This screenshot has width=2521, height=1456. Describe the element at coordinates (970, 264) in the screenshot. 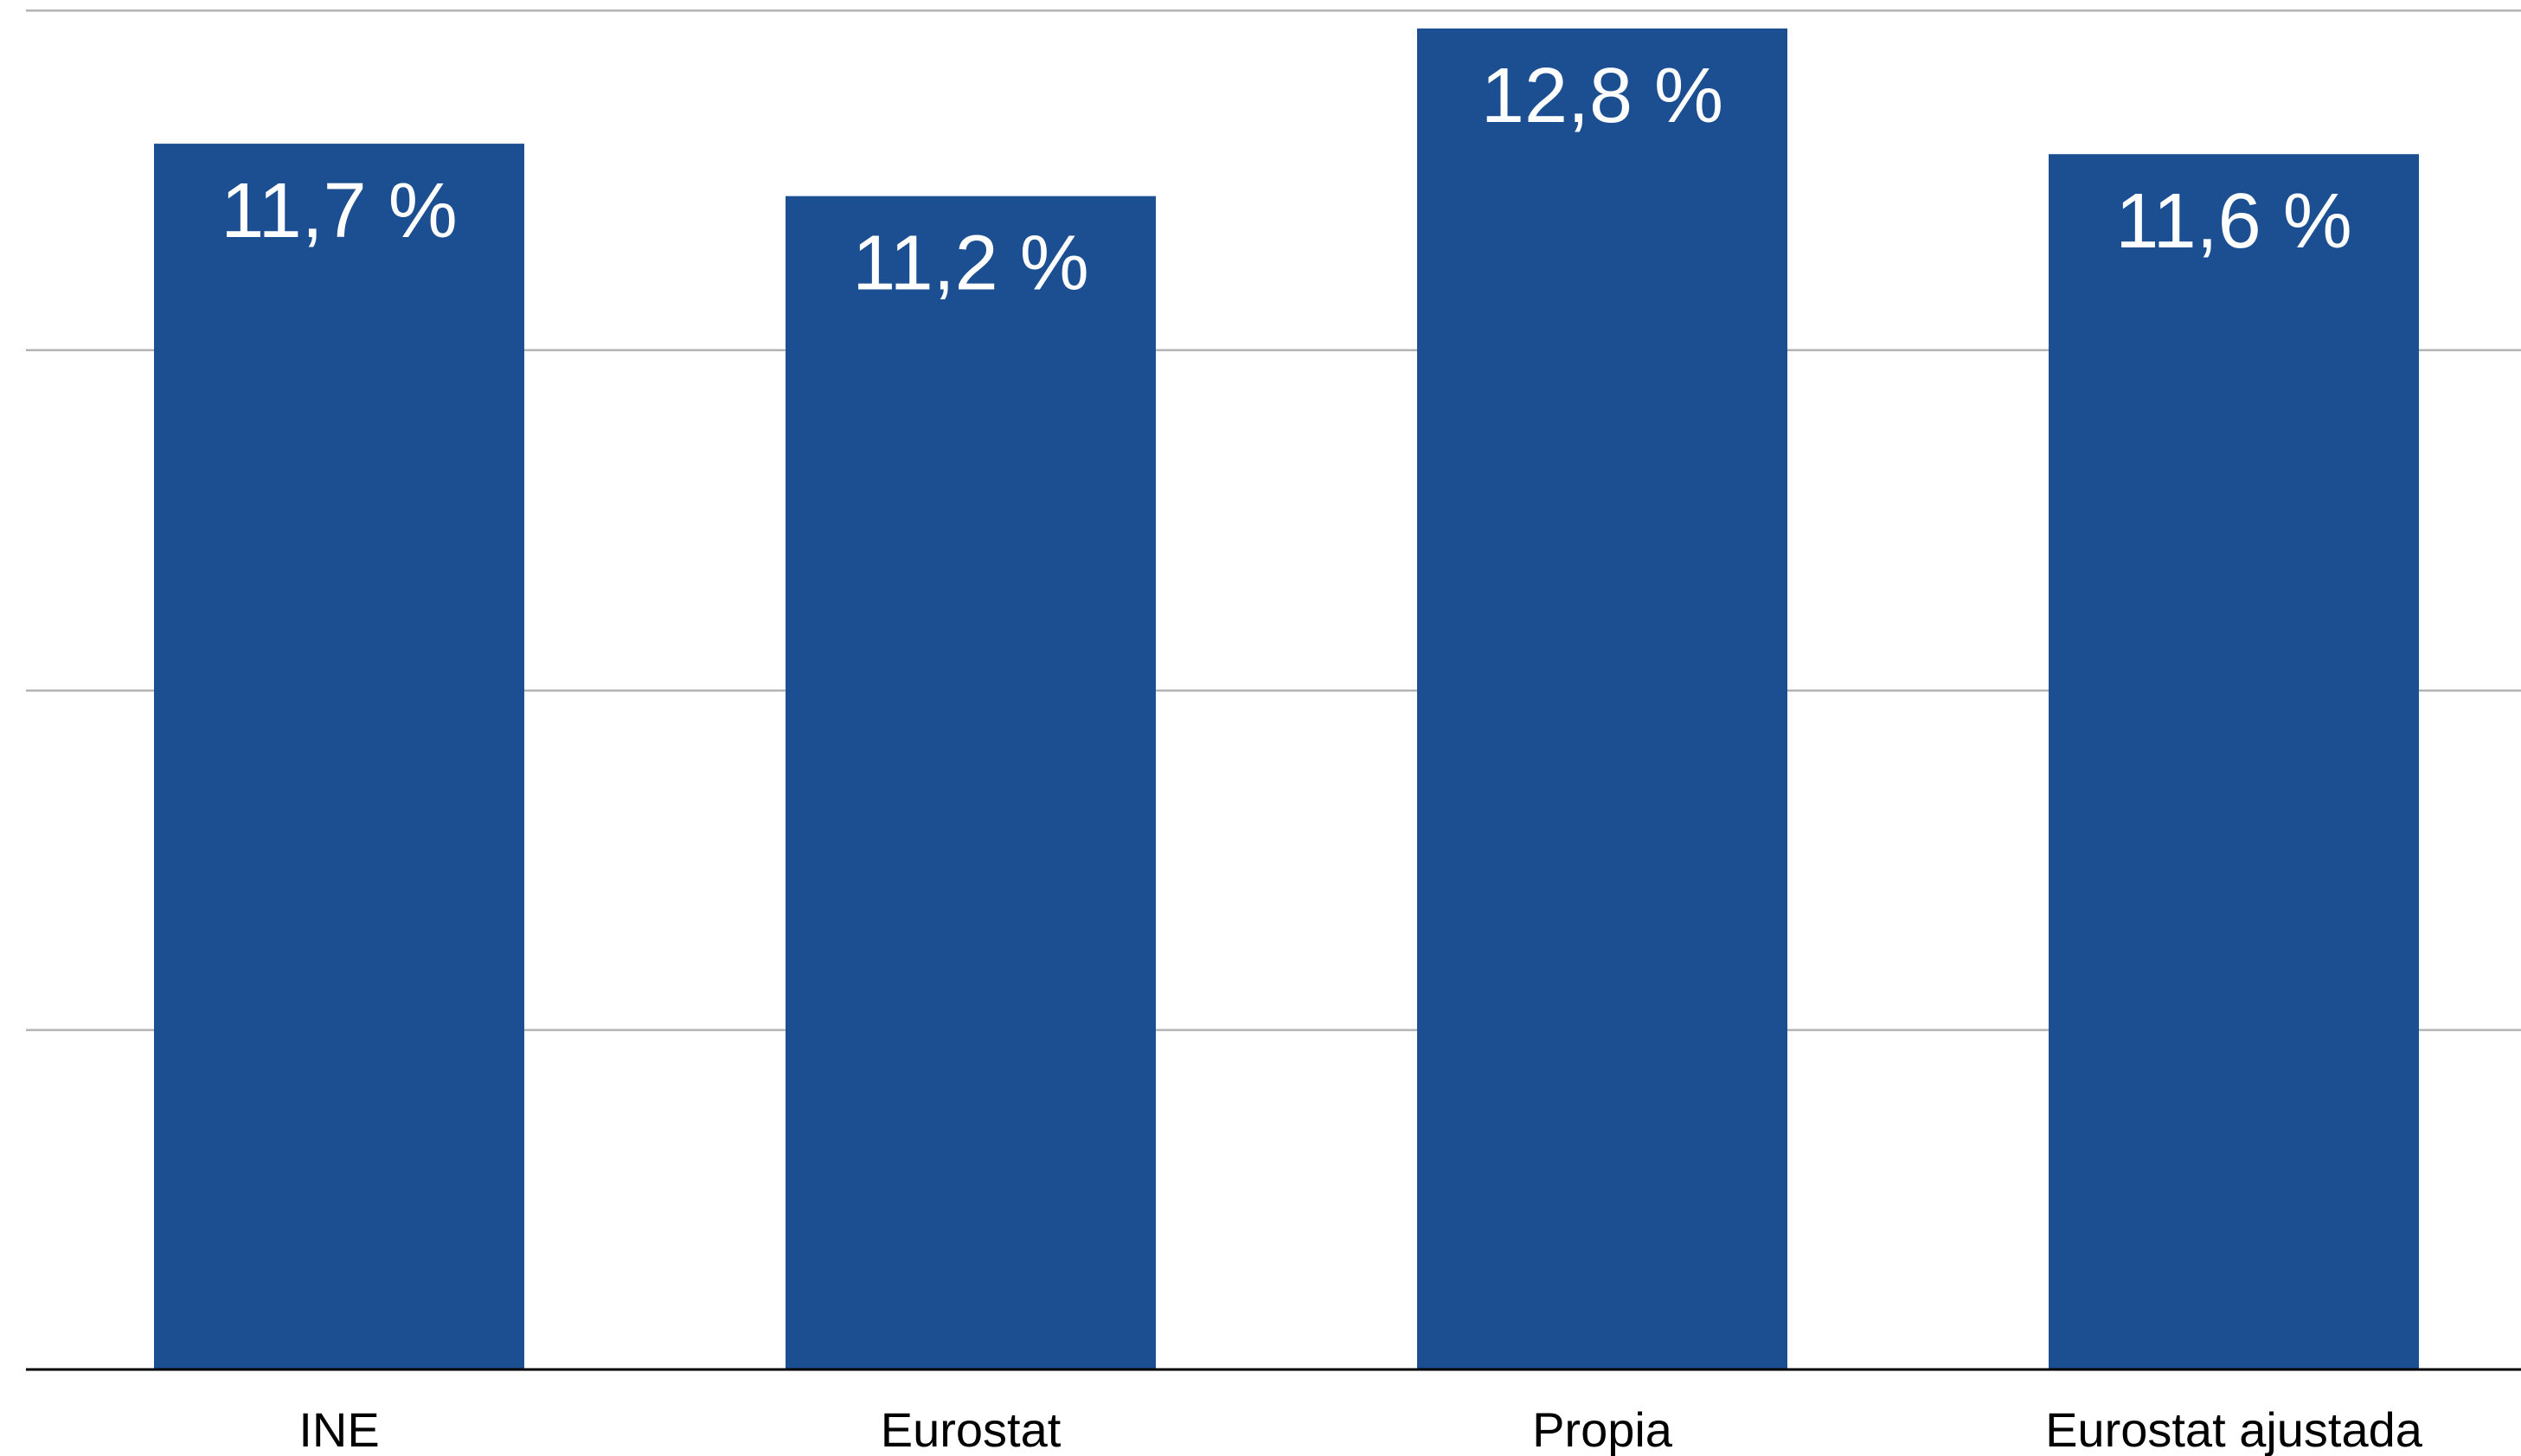

I see `data-label: 11,2 %` at that location.